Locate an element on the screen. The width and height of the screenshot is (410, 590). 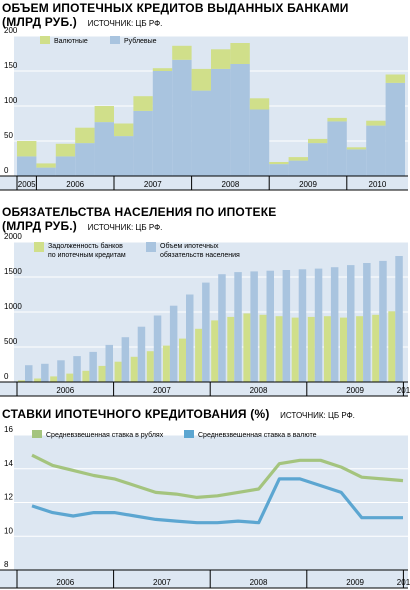
y-tick-label: 50 is located at coordinates (8, 135).